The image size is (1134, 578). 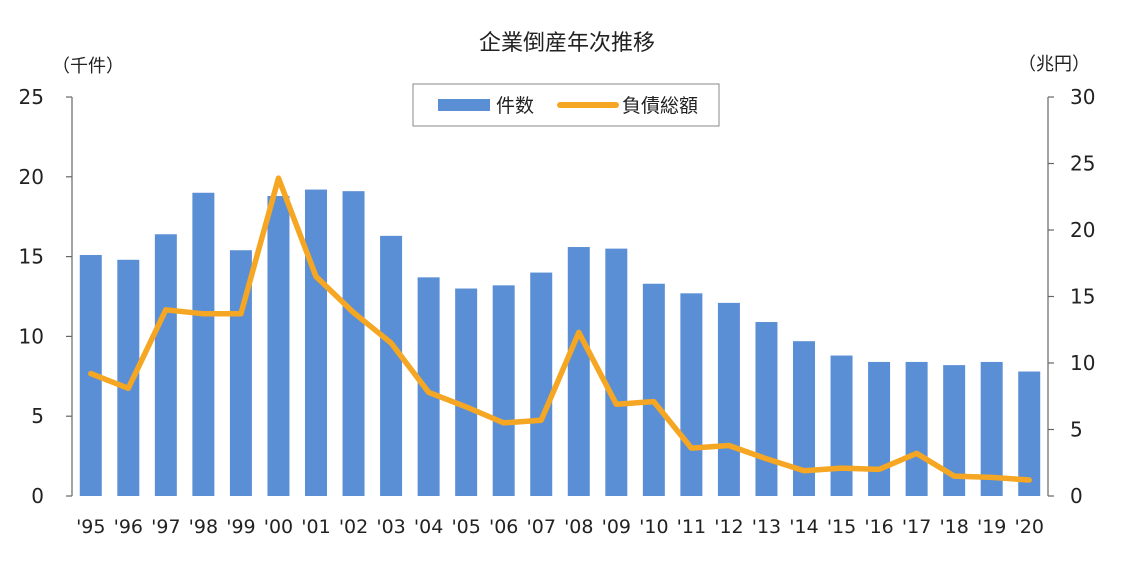 I want to click on chart-title: 企業倒産年次推移, so click(x=567, y=43).